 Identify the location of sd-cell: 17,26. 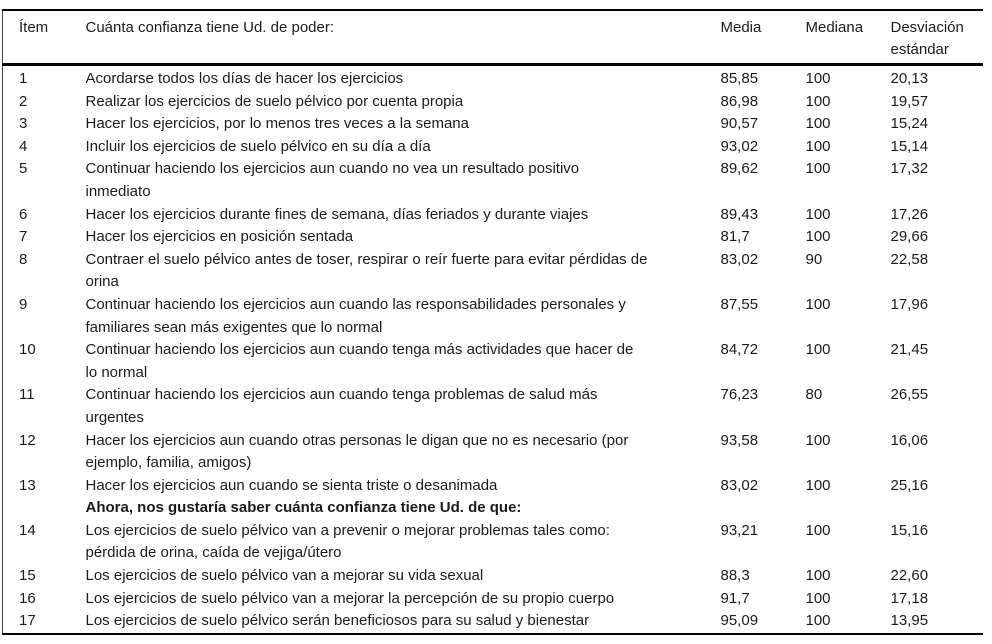
(909, 214).